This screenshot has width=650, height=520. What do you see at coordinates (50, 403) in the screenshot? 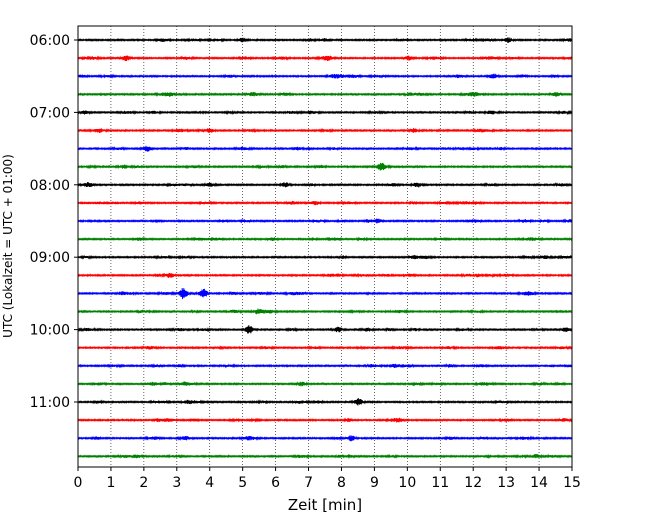
I see `y-tick-label-1100: 11:00` at bounding box center [50, 403].